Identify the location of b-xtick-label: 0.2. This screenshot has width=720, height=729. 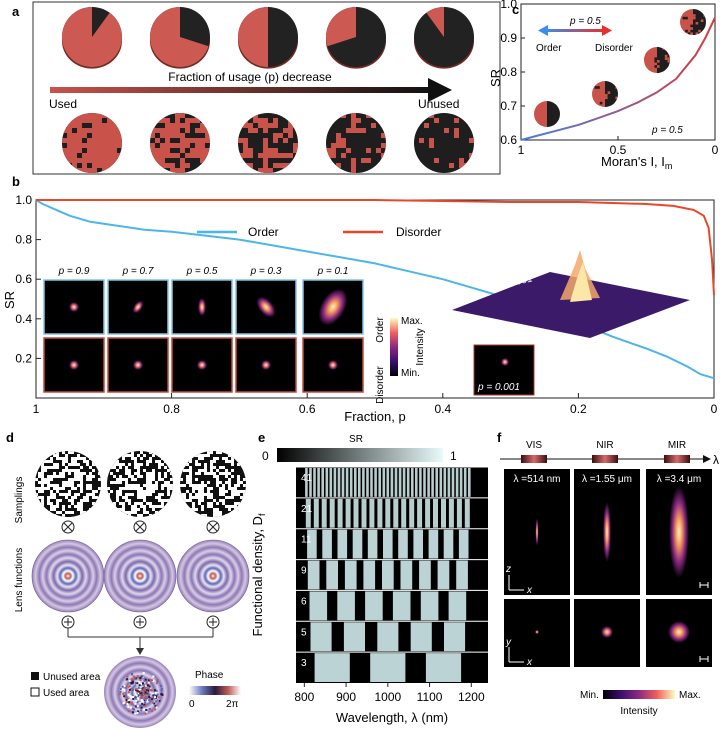
(578, 409).